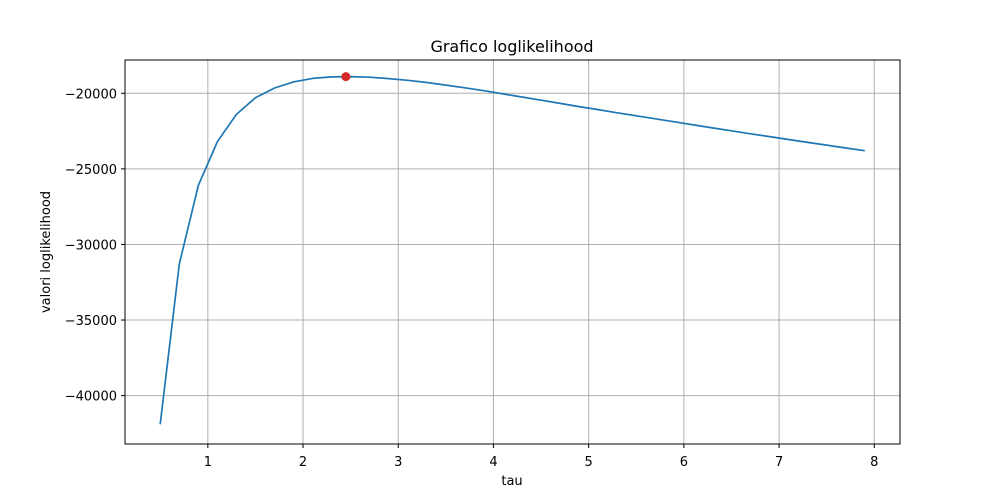  What do you see at coordinates (684, 462) in the screenshot?
I see `x-tick-label: 6` at bounding box center [684, 462].